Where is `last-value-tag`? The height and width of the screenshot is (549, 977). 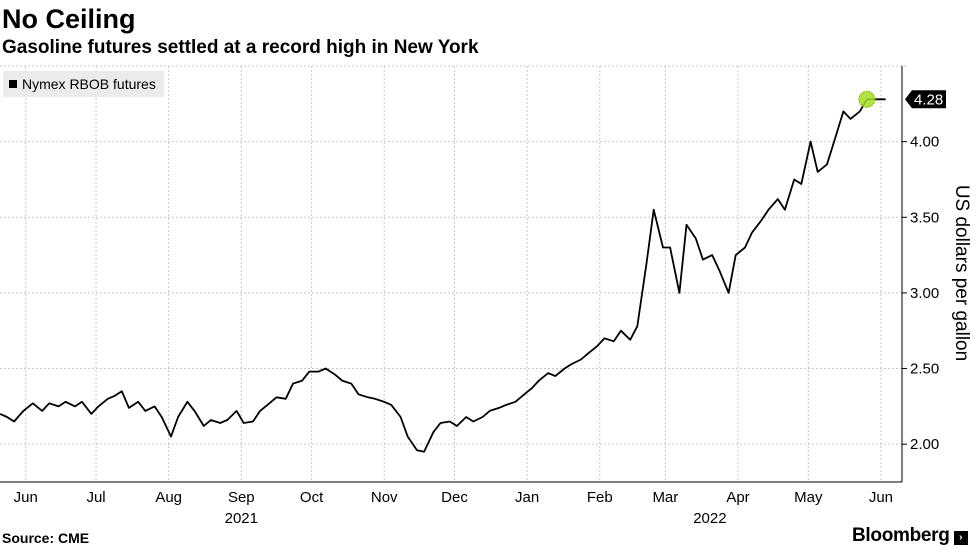
last-value-tag is located at coordinates (925, 99).